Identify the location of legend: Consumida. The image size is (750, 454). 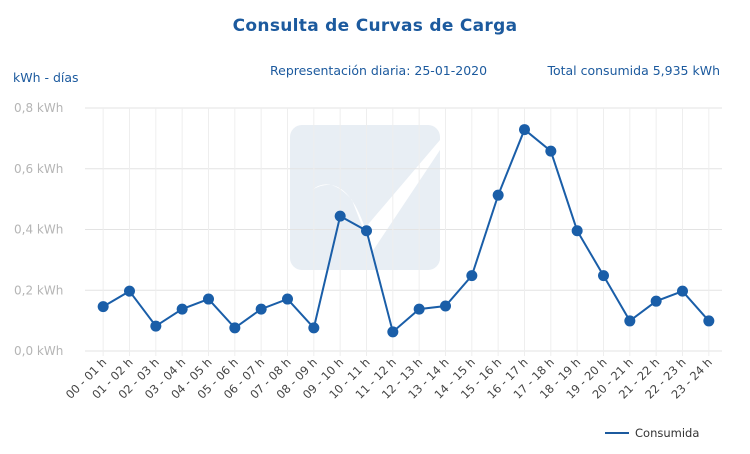
(652, 433).